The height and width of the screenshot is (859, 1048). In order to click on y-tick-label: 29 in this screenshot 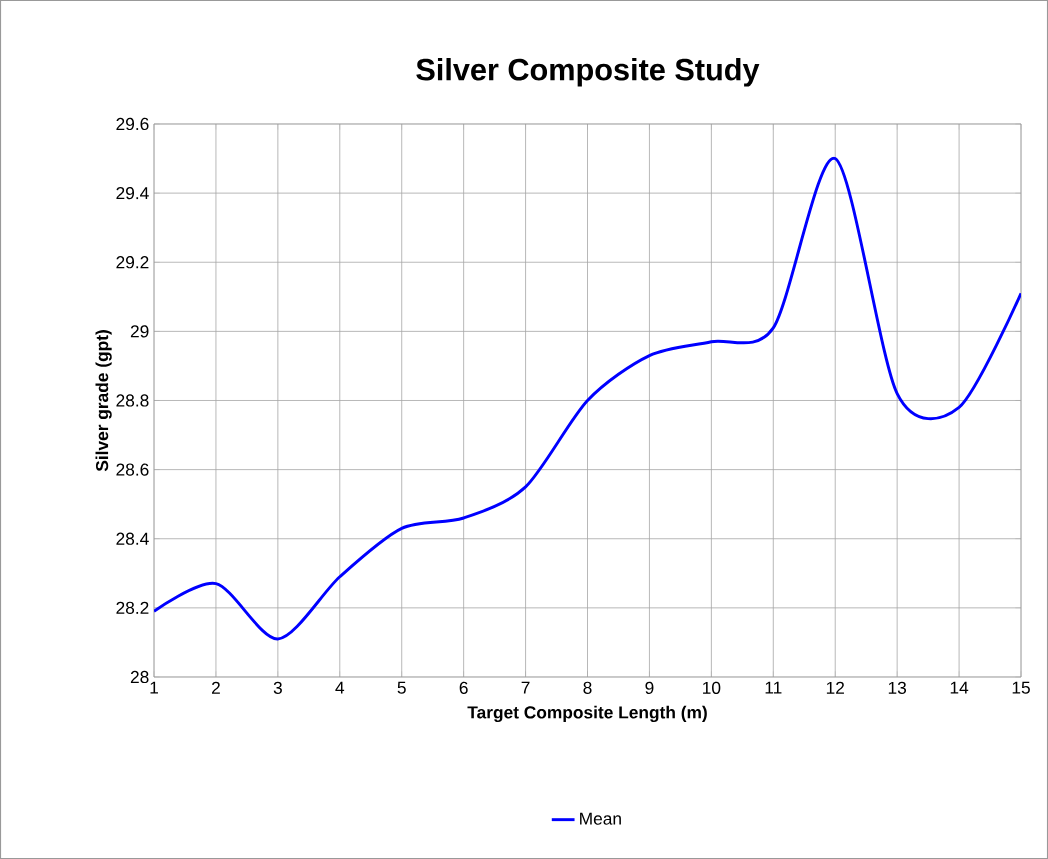, I will do `click(139, 331)`.